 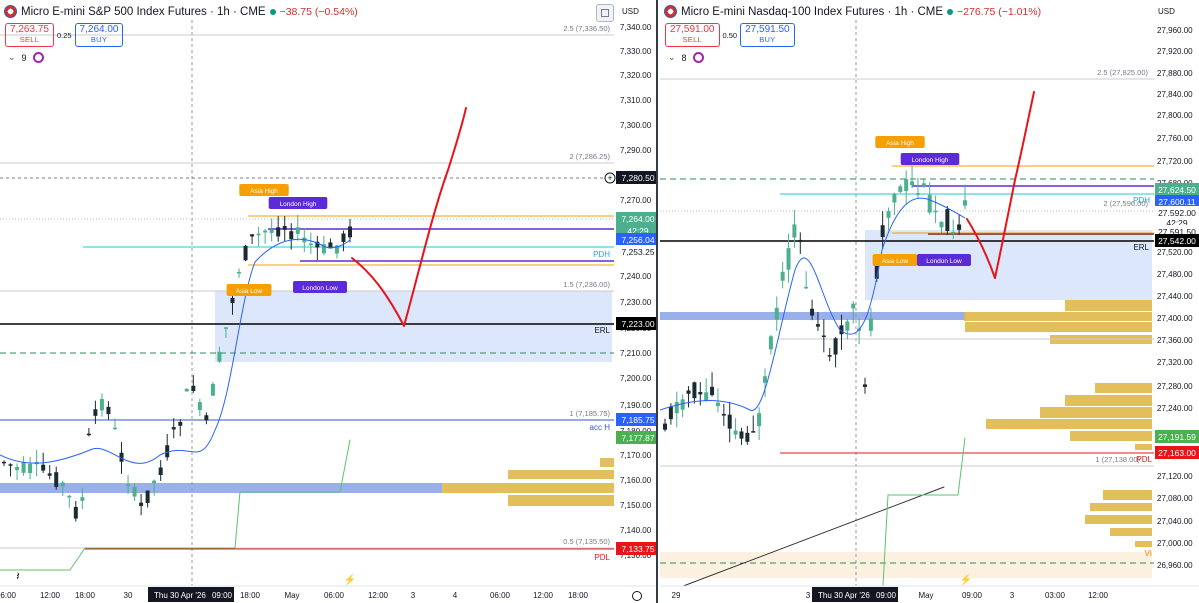 I want to click on asia-low-pill-bg, so click(x=249, y=290).